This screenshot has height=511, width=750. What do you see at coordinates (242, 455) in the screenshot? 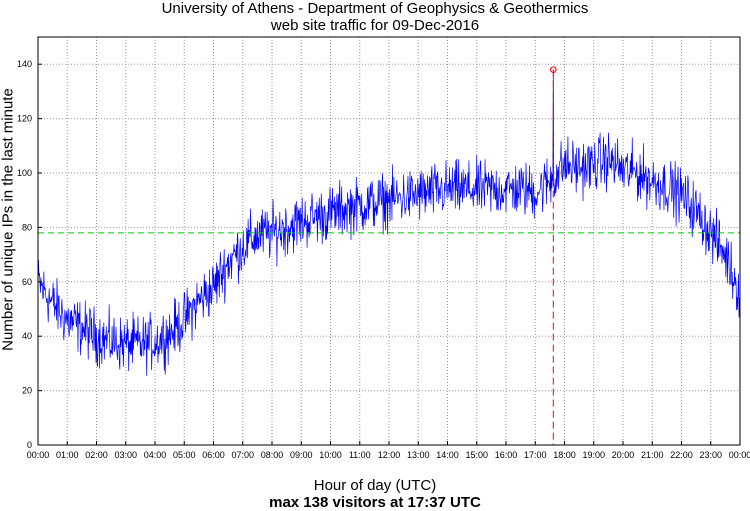
I see `x-tick-label: 07:00` at bounding box center [242, 455].